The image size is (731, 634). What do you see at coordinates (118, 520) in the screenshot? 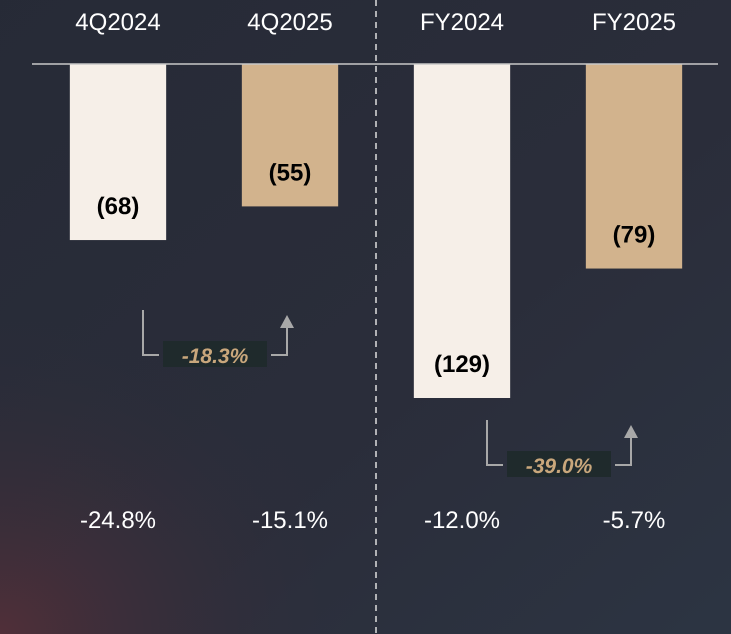
I see `text: -24.8%` at bounding box center [118, 520].